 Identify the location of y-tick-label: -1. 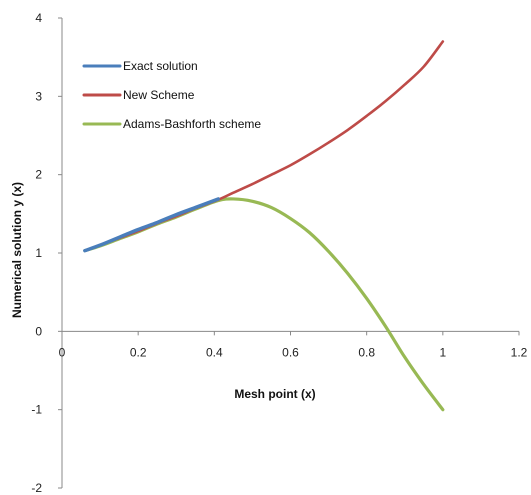
(36, 410).